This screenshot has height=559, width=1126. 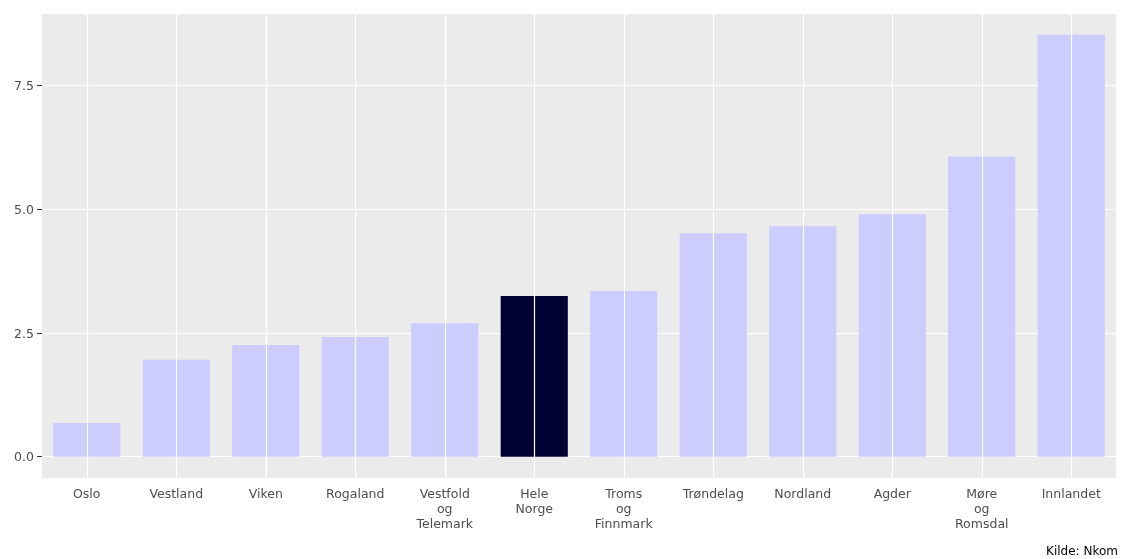 I want to click on y-tick-label: 5.0, so click(x=24, y=209).